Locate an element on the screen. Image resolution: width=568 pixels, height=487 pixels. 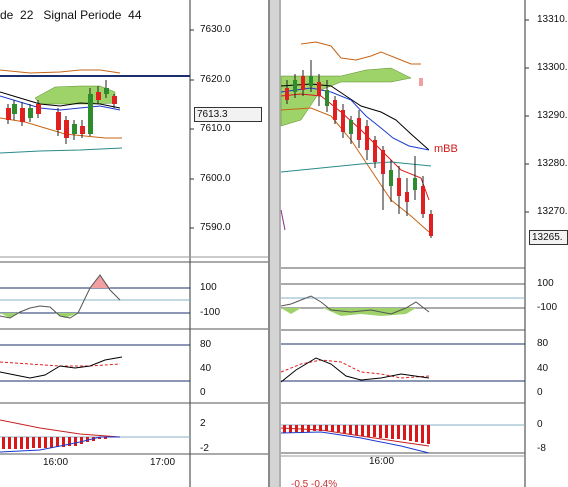
left-macd-histogram is located at coordinates (54, 443).